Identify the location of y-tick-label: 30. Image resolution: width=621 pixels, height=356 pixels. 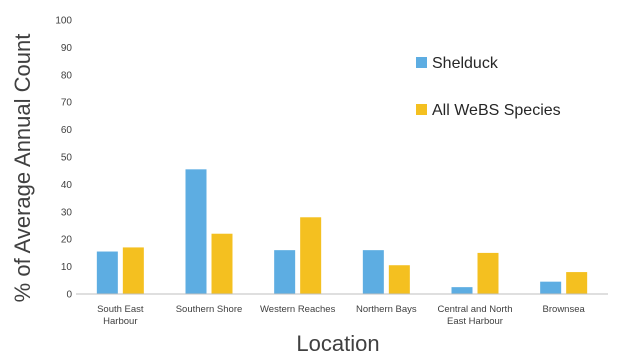
(67, 212).